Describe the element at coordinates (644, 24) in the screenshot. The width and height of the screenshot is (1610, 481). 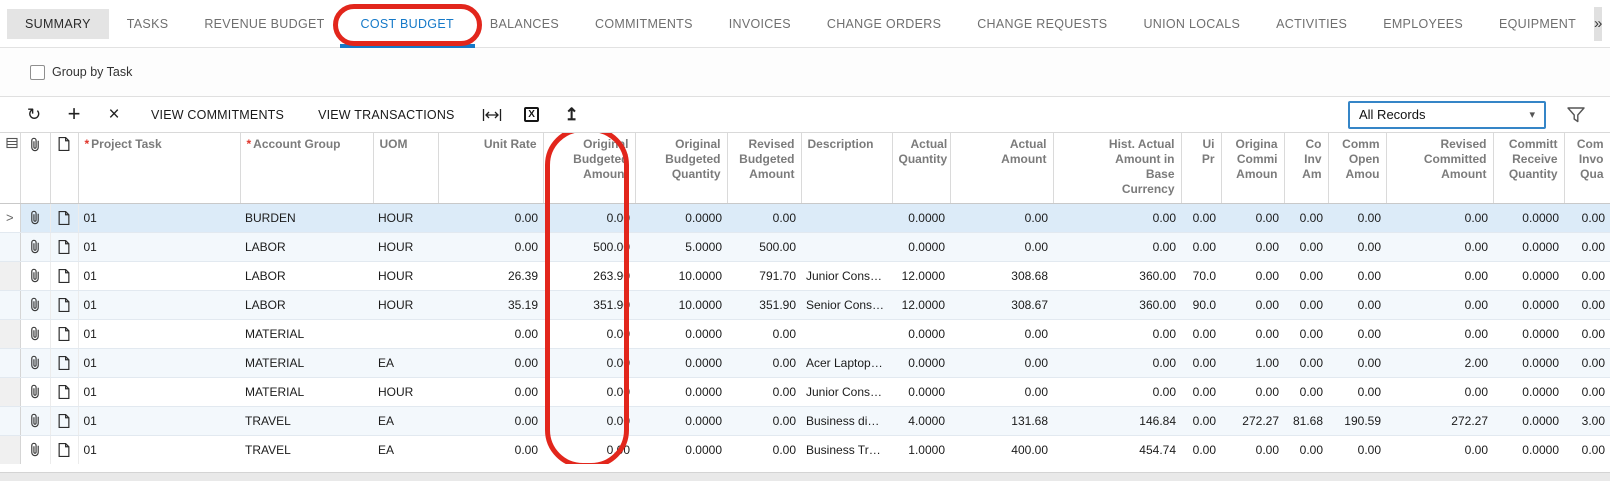
I see `tab-commitments: COMMITMENTS` at that location.